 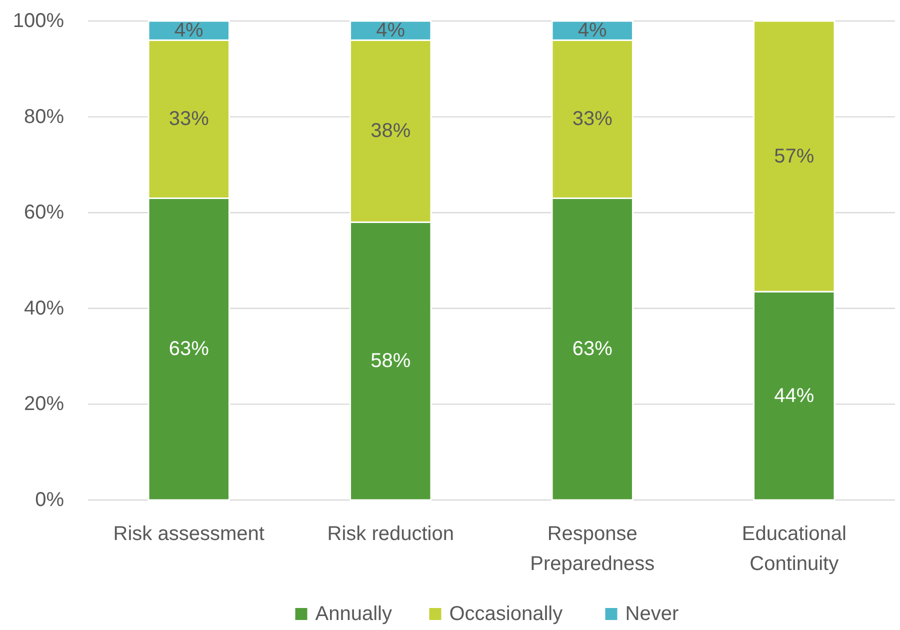 What do you see at coordinates (794, 395) in the screenshot?
I see `data-label: 44%` at bounding box center [794, 395].